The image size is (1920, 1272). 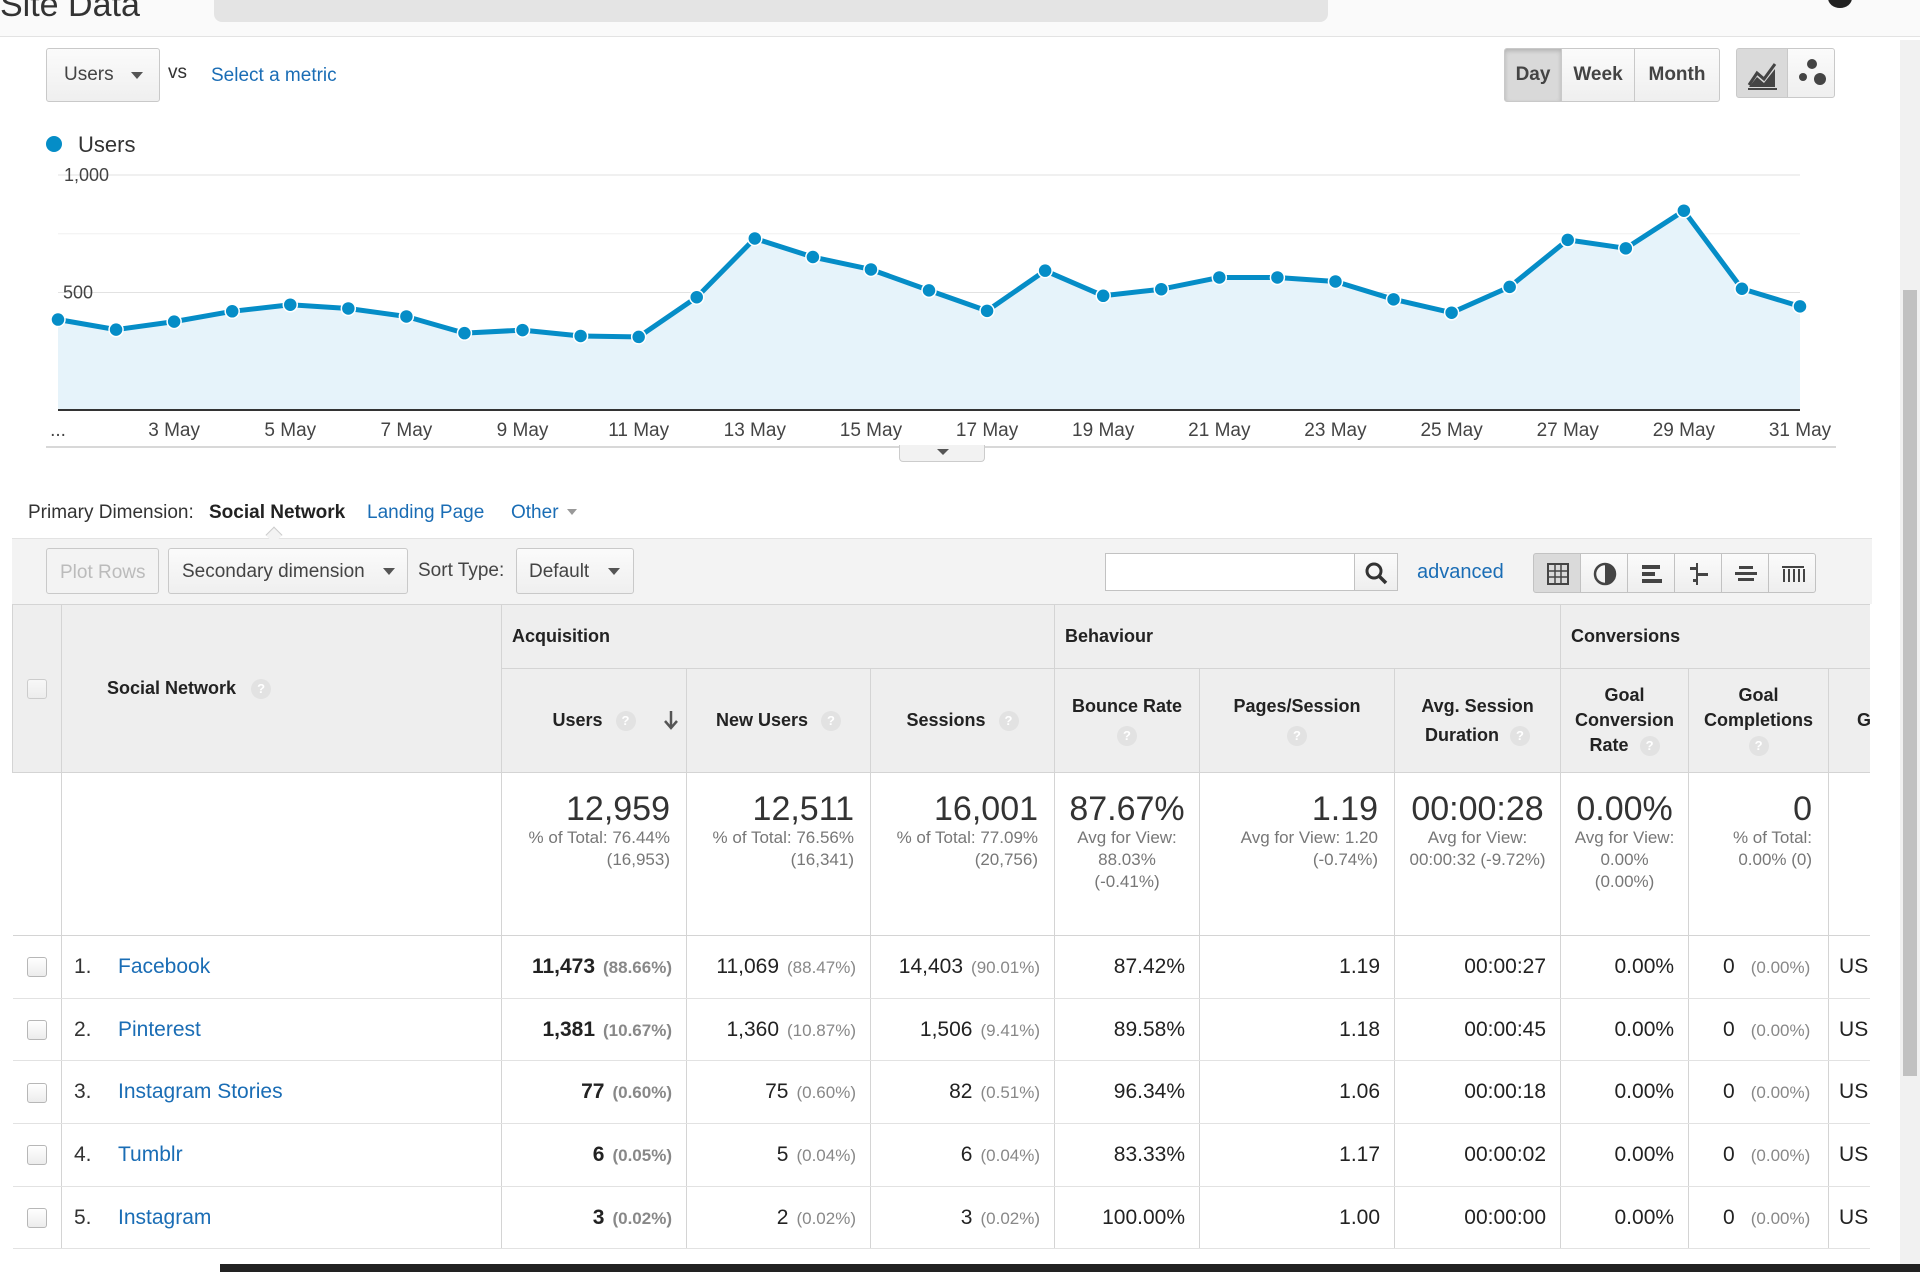 I want to click on table-view-button, so click(x=1557, y=573).